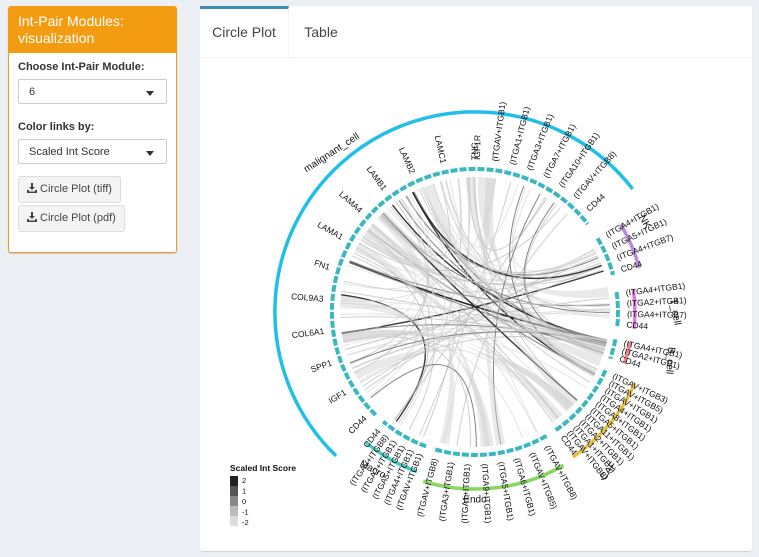 The height and width of the screenshot is (557, 759). Describe the element at coordinates (669, 361) in the screenshot. I see `group-name-b: B_cell` at that location.